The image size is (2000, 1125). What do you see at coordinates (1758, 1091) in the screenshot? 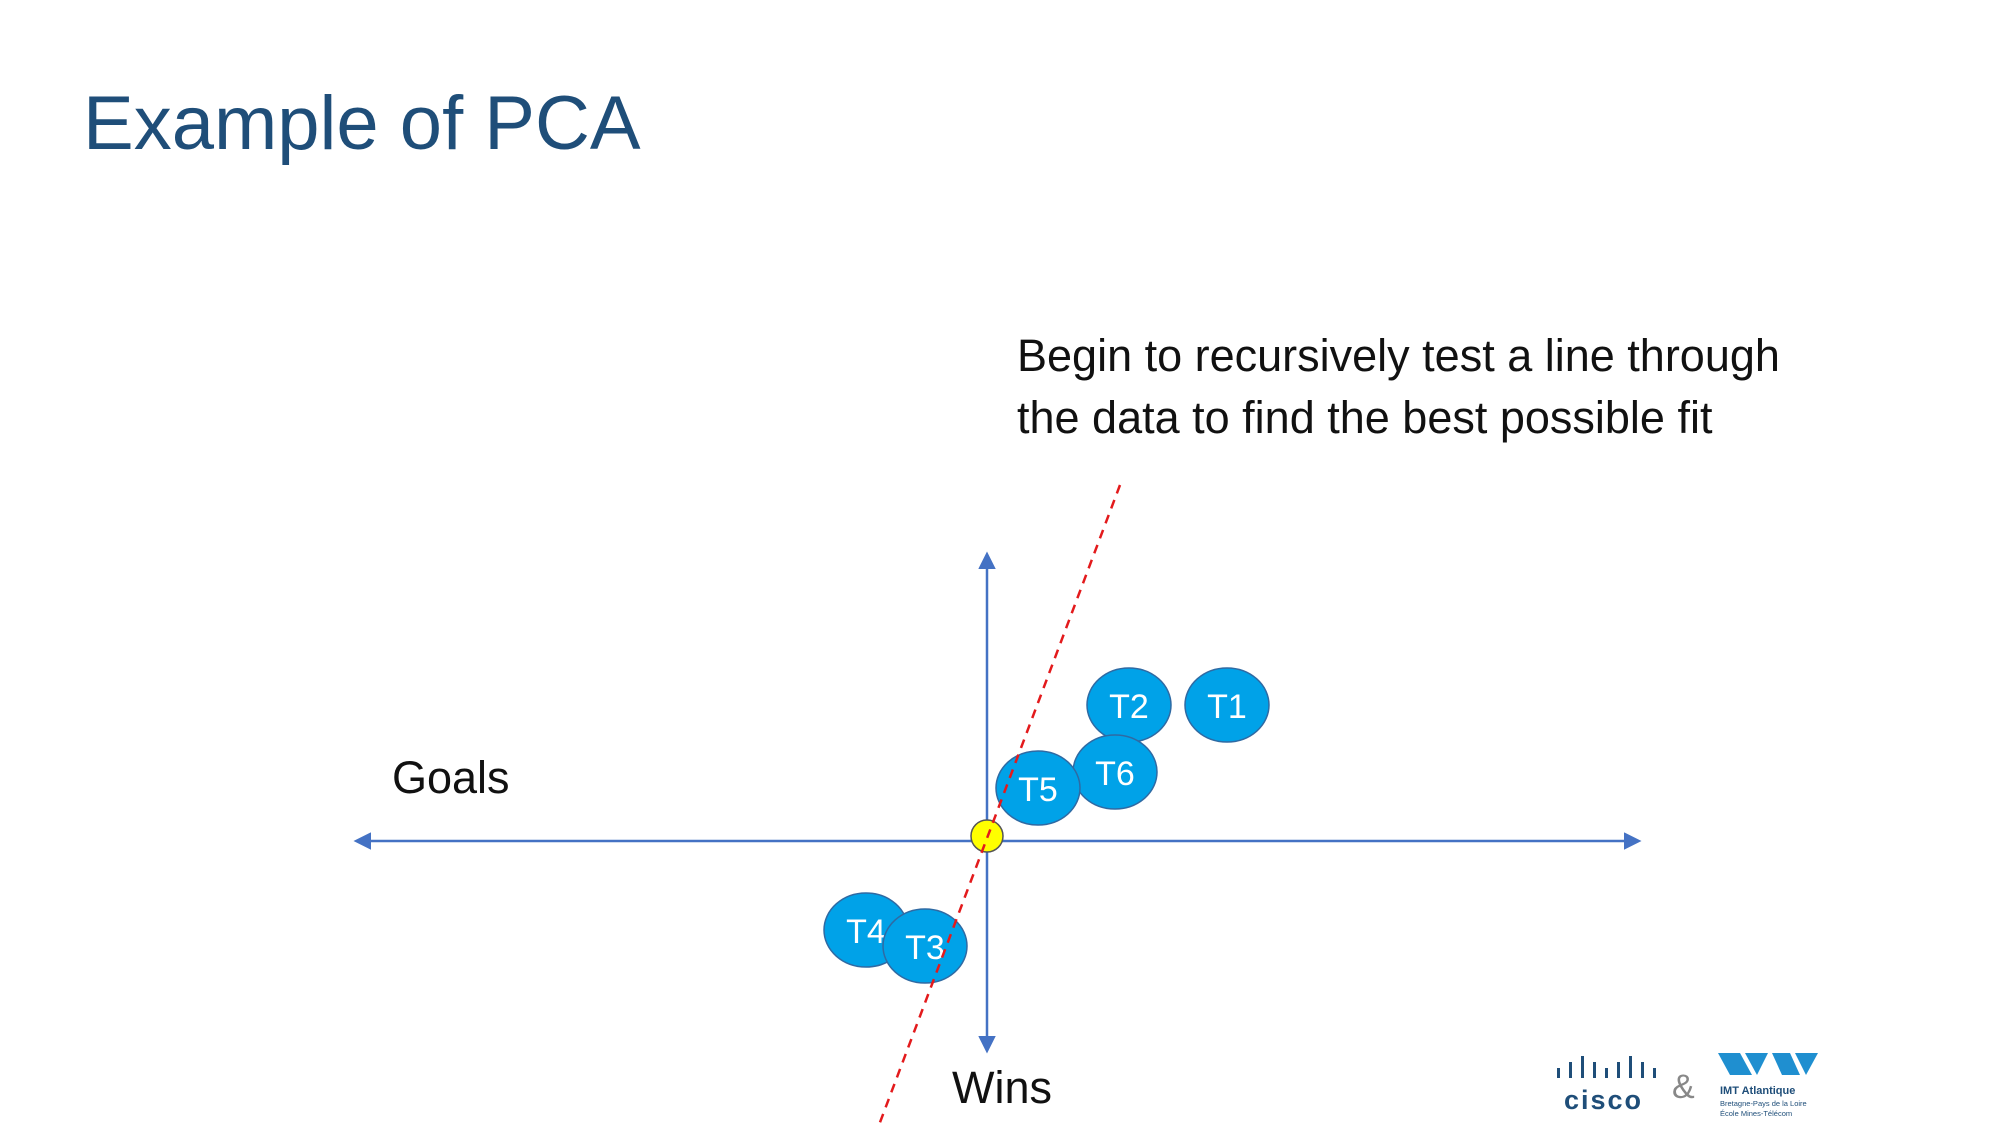
I see `imt-atlantique-name: IMT Atlantique` at bounding box center [1758, 1091].